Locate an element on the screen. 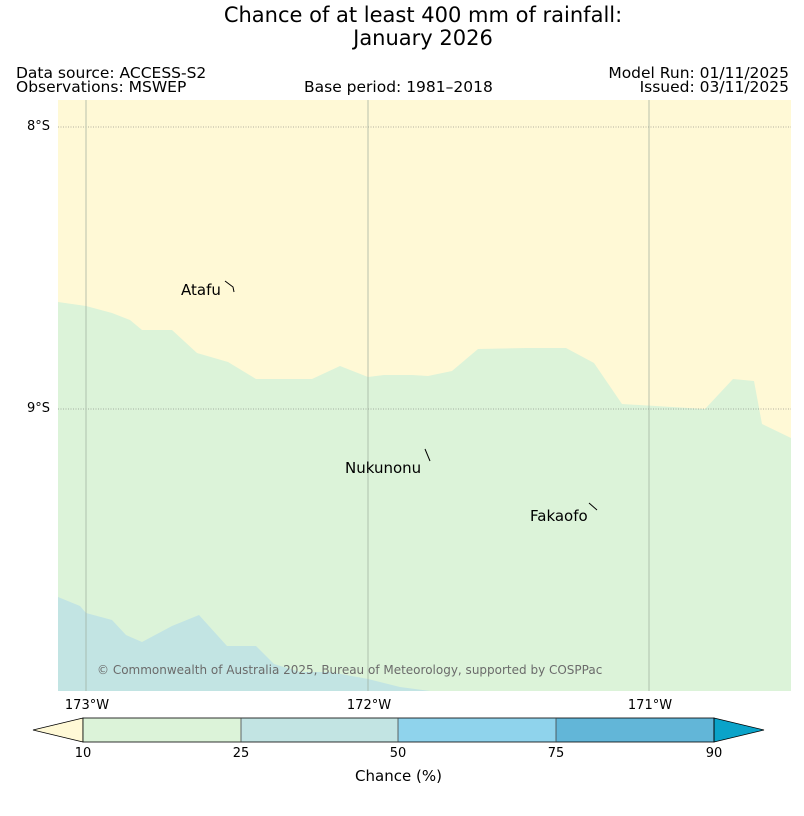 The image size is (804, 816). place-label-fakaofo: Fakaofo is located at coordinates (559, 516).